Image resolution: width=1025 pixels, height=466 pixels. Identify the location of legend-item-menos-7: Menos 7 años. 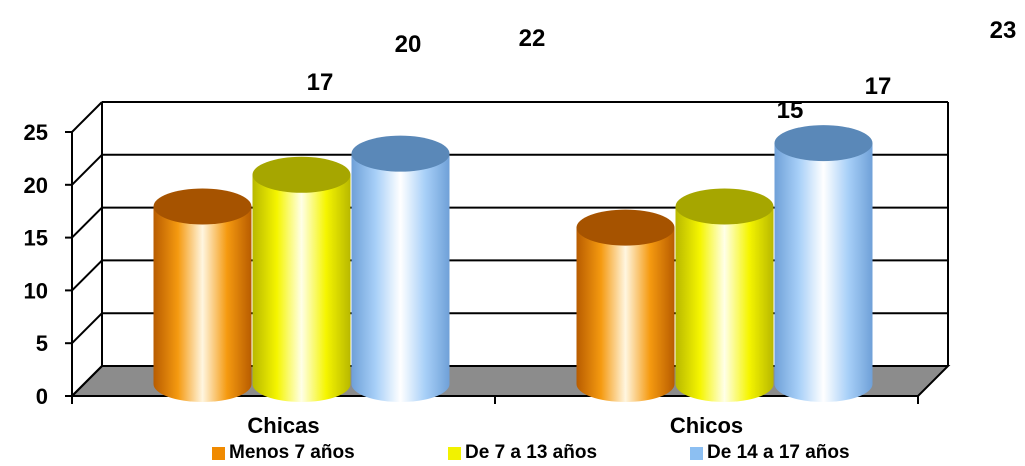
(283, 453).